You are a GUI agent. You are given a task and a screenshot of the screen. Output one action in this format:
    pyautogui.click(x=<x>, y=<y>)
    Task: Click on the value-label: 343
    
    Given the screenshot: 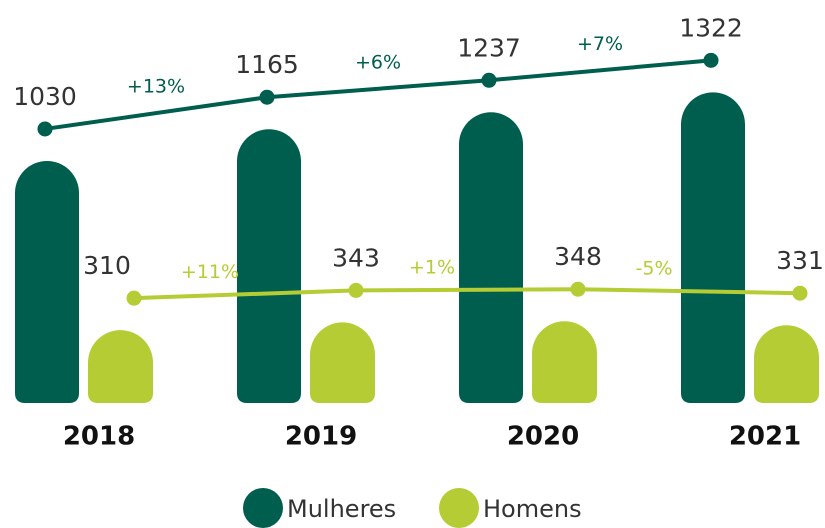 What is the action you would take?
    pyautogui.click(x=356, y=257)
    